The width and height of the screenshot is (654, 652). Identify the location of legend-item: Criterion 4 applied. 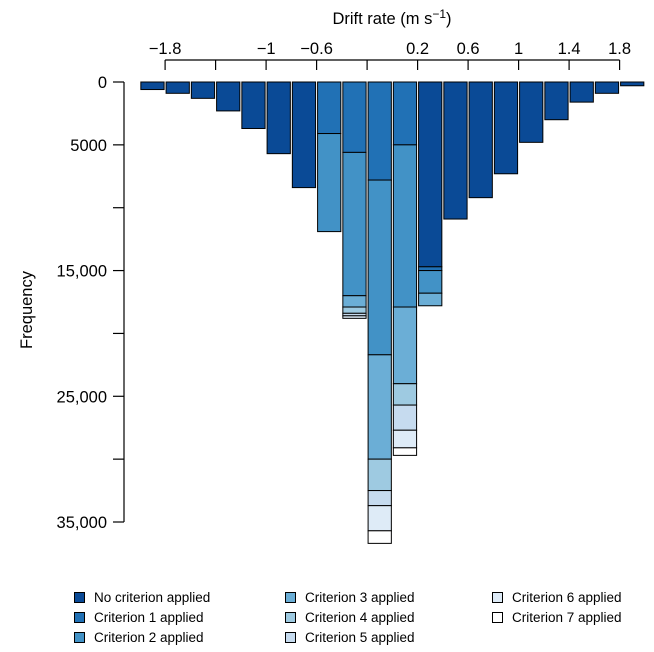
(350, 617).